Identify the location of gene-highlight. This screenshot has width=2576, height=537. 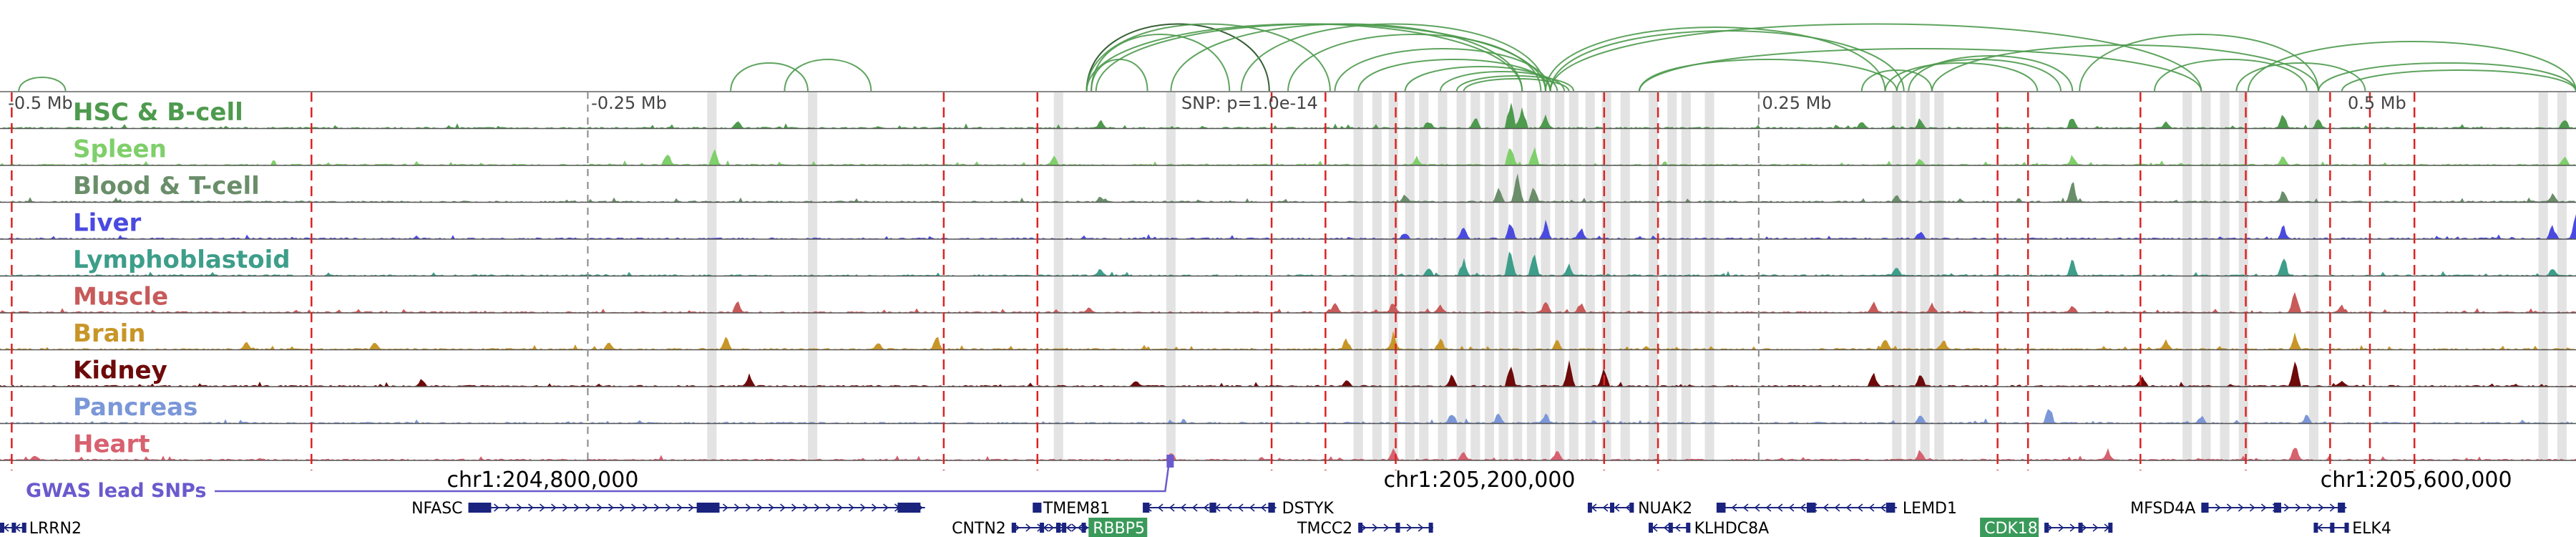
(2009, 527).